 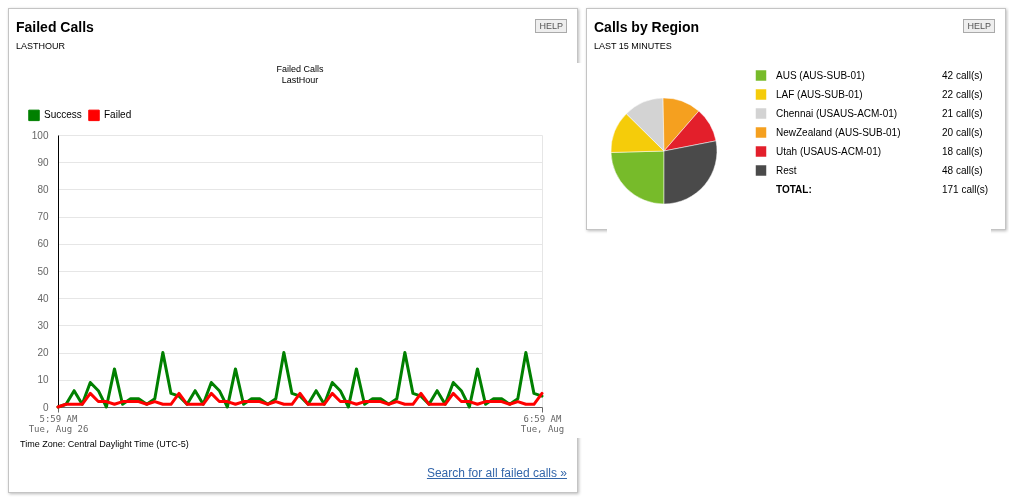 What do you see at coordinates (43, 325) in the screenshot?
I see `y-tick-label: 30` at bounding box center [43, 325].